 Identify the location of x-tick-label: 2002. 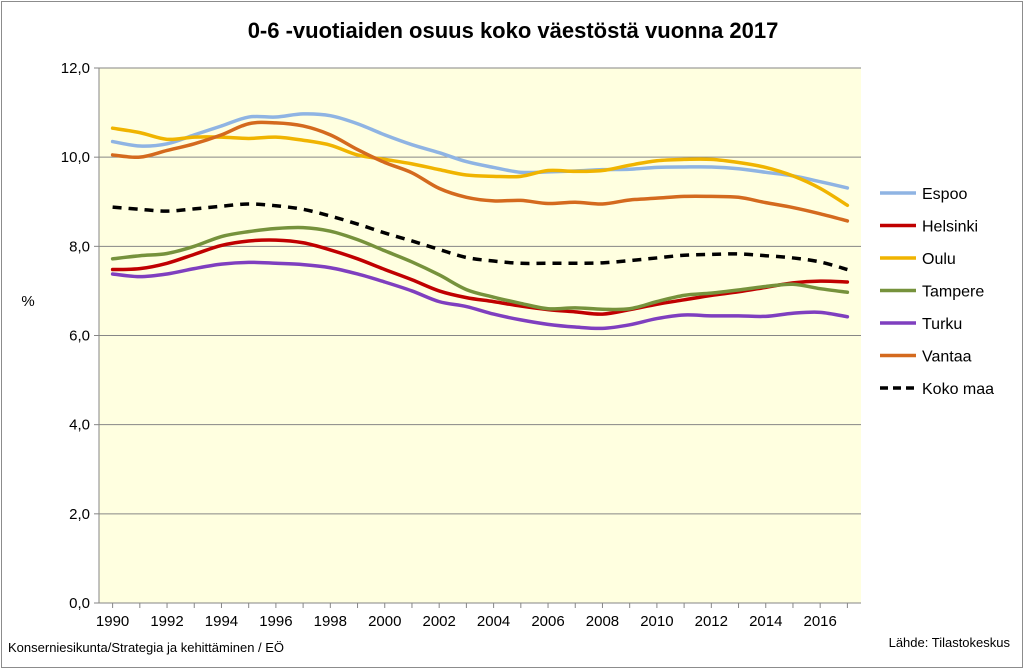
(438, 621).